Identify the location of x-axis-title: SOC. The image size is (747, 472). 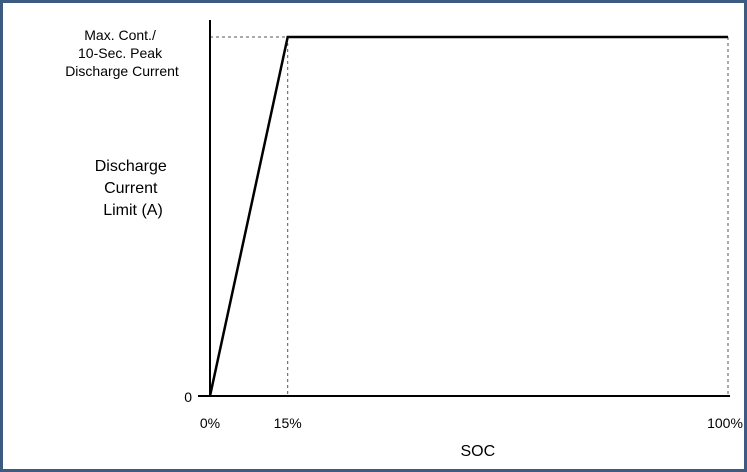
(478, 451).